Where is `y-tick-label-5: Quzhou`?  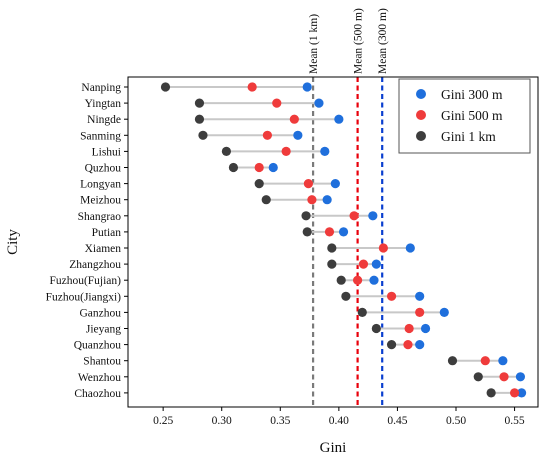 y-tick-label-5: Quzhou is located at coordinates (103, 169).